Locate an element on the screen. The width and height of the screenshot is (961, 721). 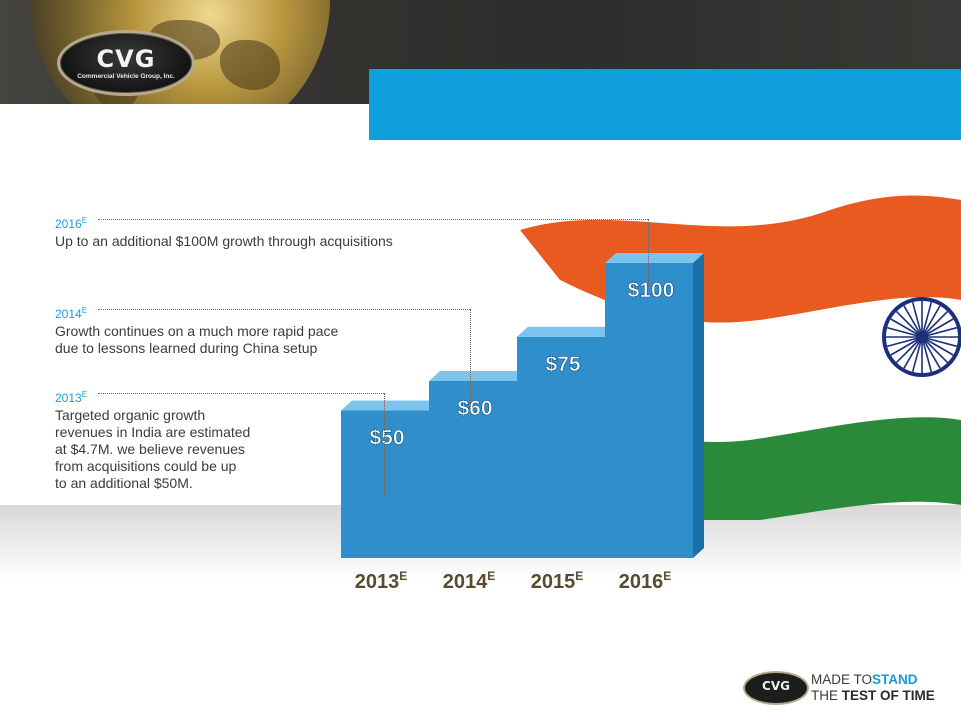
bar-value-label: $75 is located at coordinates (562, 364).